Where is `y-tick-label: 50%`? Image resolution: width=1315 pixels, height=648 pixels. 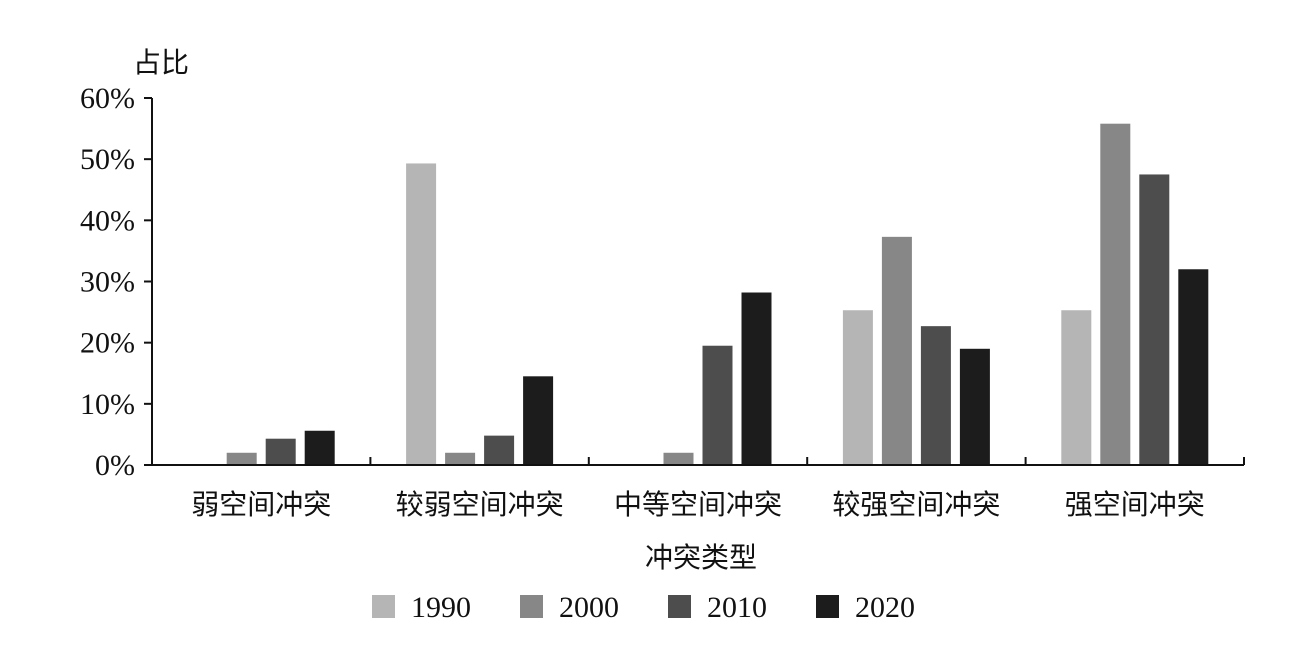
y-tick-label: 50% is located at coordinates (107, 159).